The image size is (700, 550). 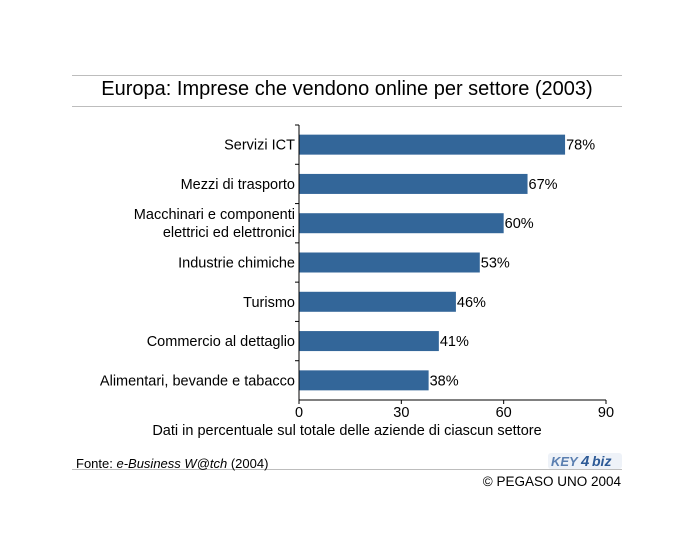 I want to click on value-label-5: 41%, so click(x=454, y=342).